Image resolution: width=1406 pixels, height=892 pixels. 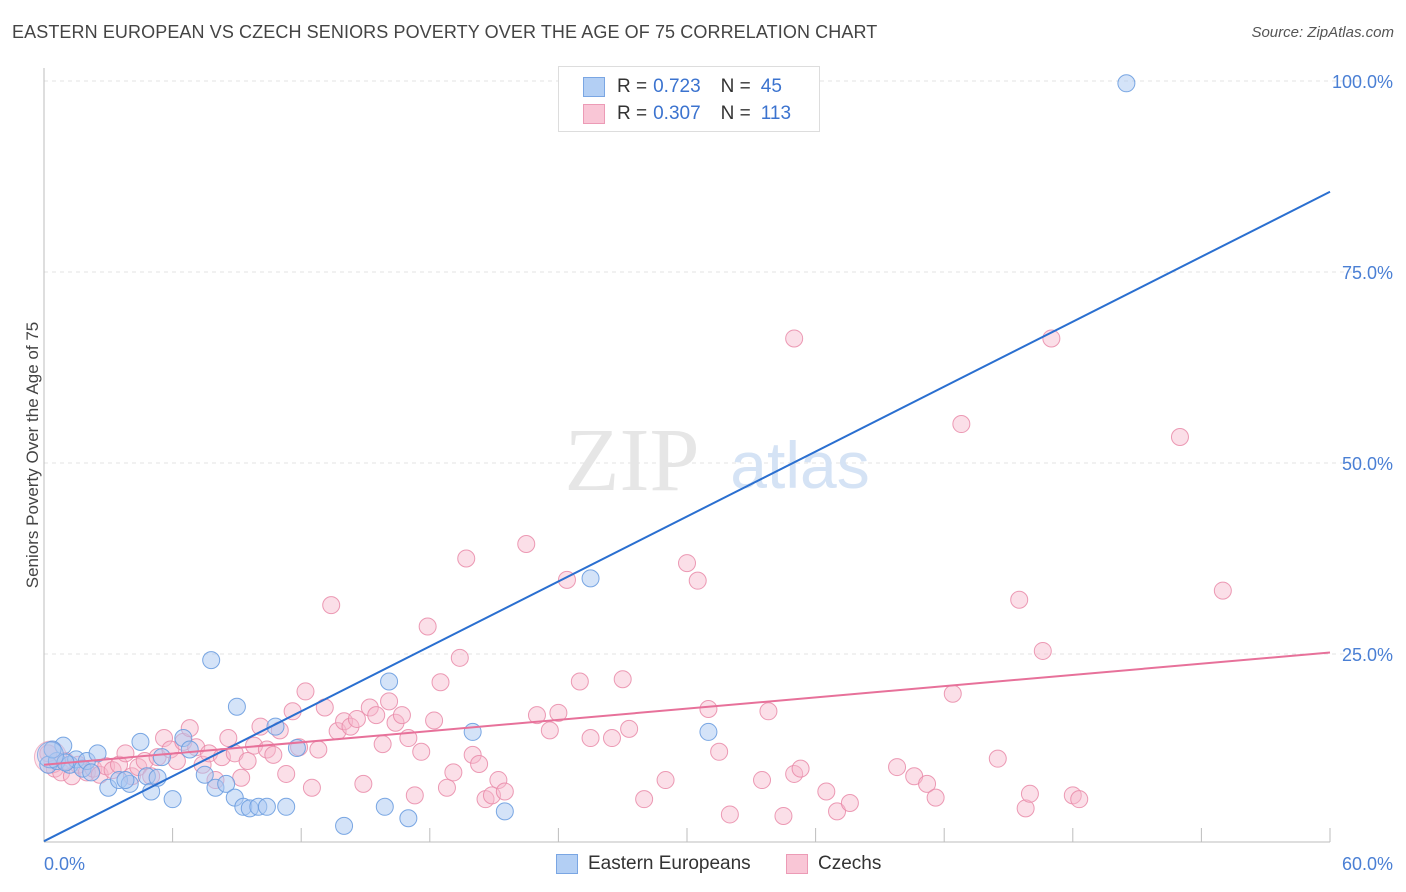 What do you see at coordinates (1367, 464) in the screenshot?
I see `y-tick-label: 50.0%` at bounding box center [1367, 464].